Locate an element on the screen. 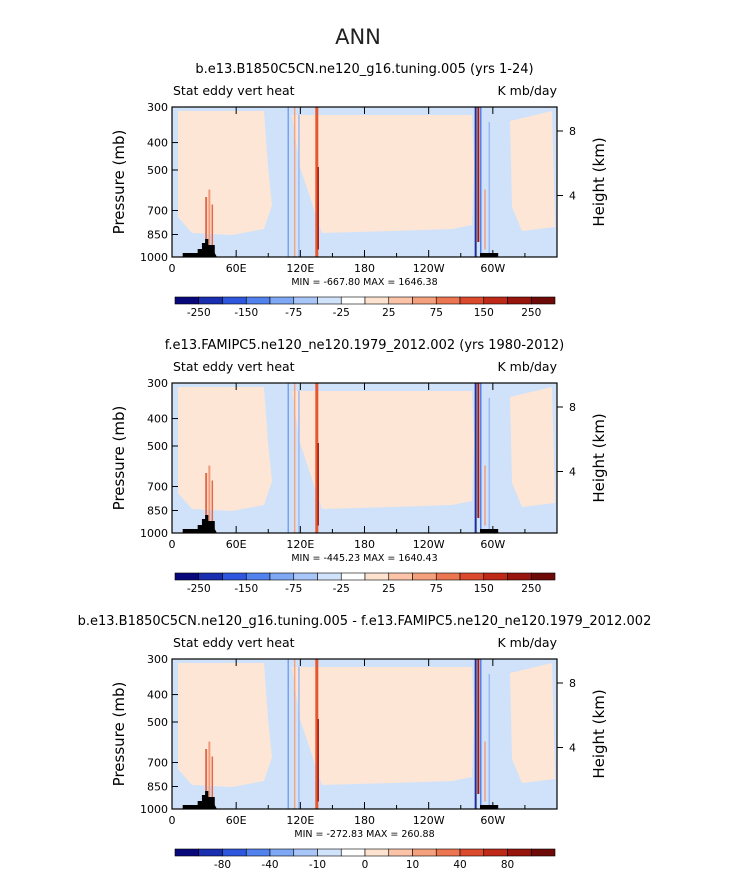  page-title: ANN is located at coordinates (358, 37).